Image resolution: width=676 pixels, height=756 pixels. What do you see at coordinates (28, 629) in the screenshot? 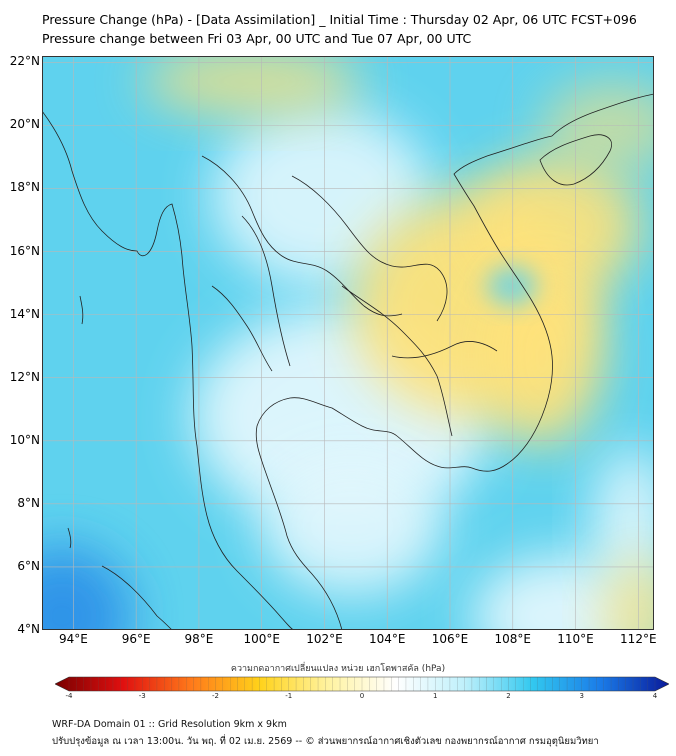
I see `lat-tick-label-9: 4°N` at bounding box center [28, 629].